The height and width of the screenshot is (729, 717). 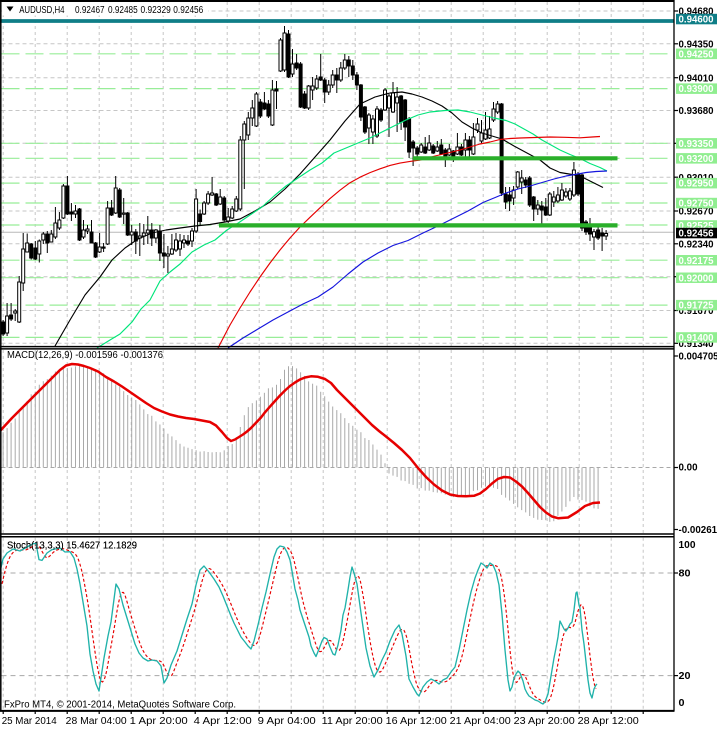 What do you see at coordinates (696, 54) in the screenshot?
I see `svg-text: 0.94250` at bounding box center [696, 54].